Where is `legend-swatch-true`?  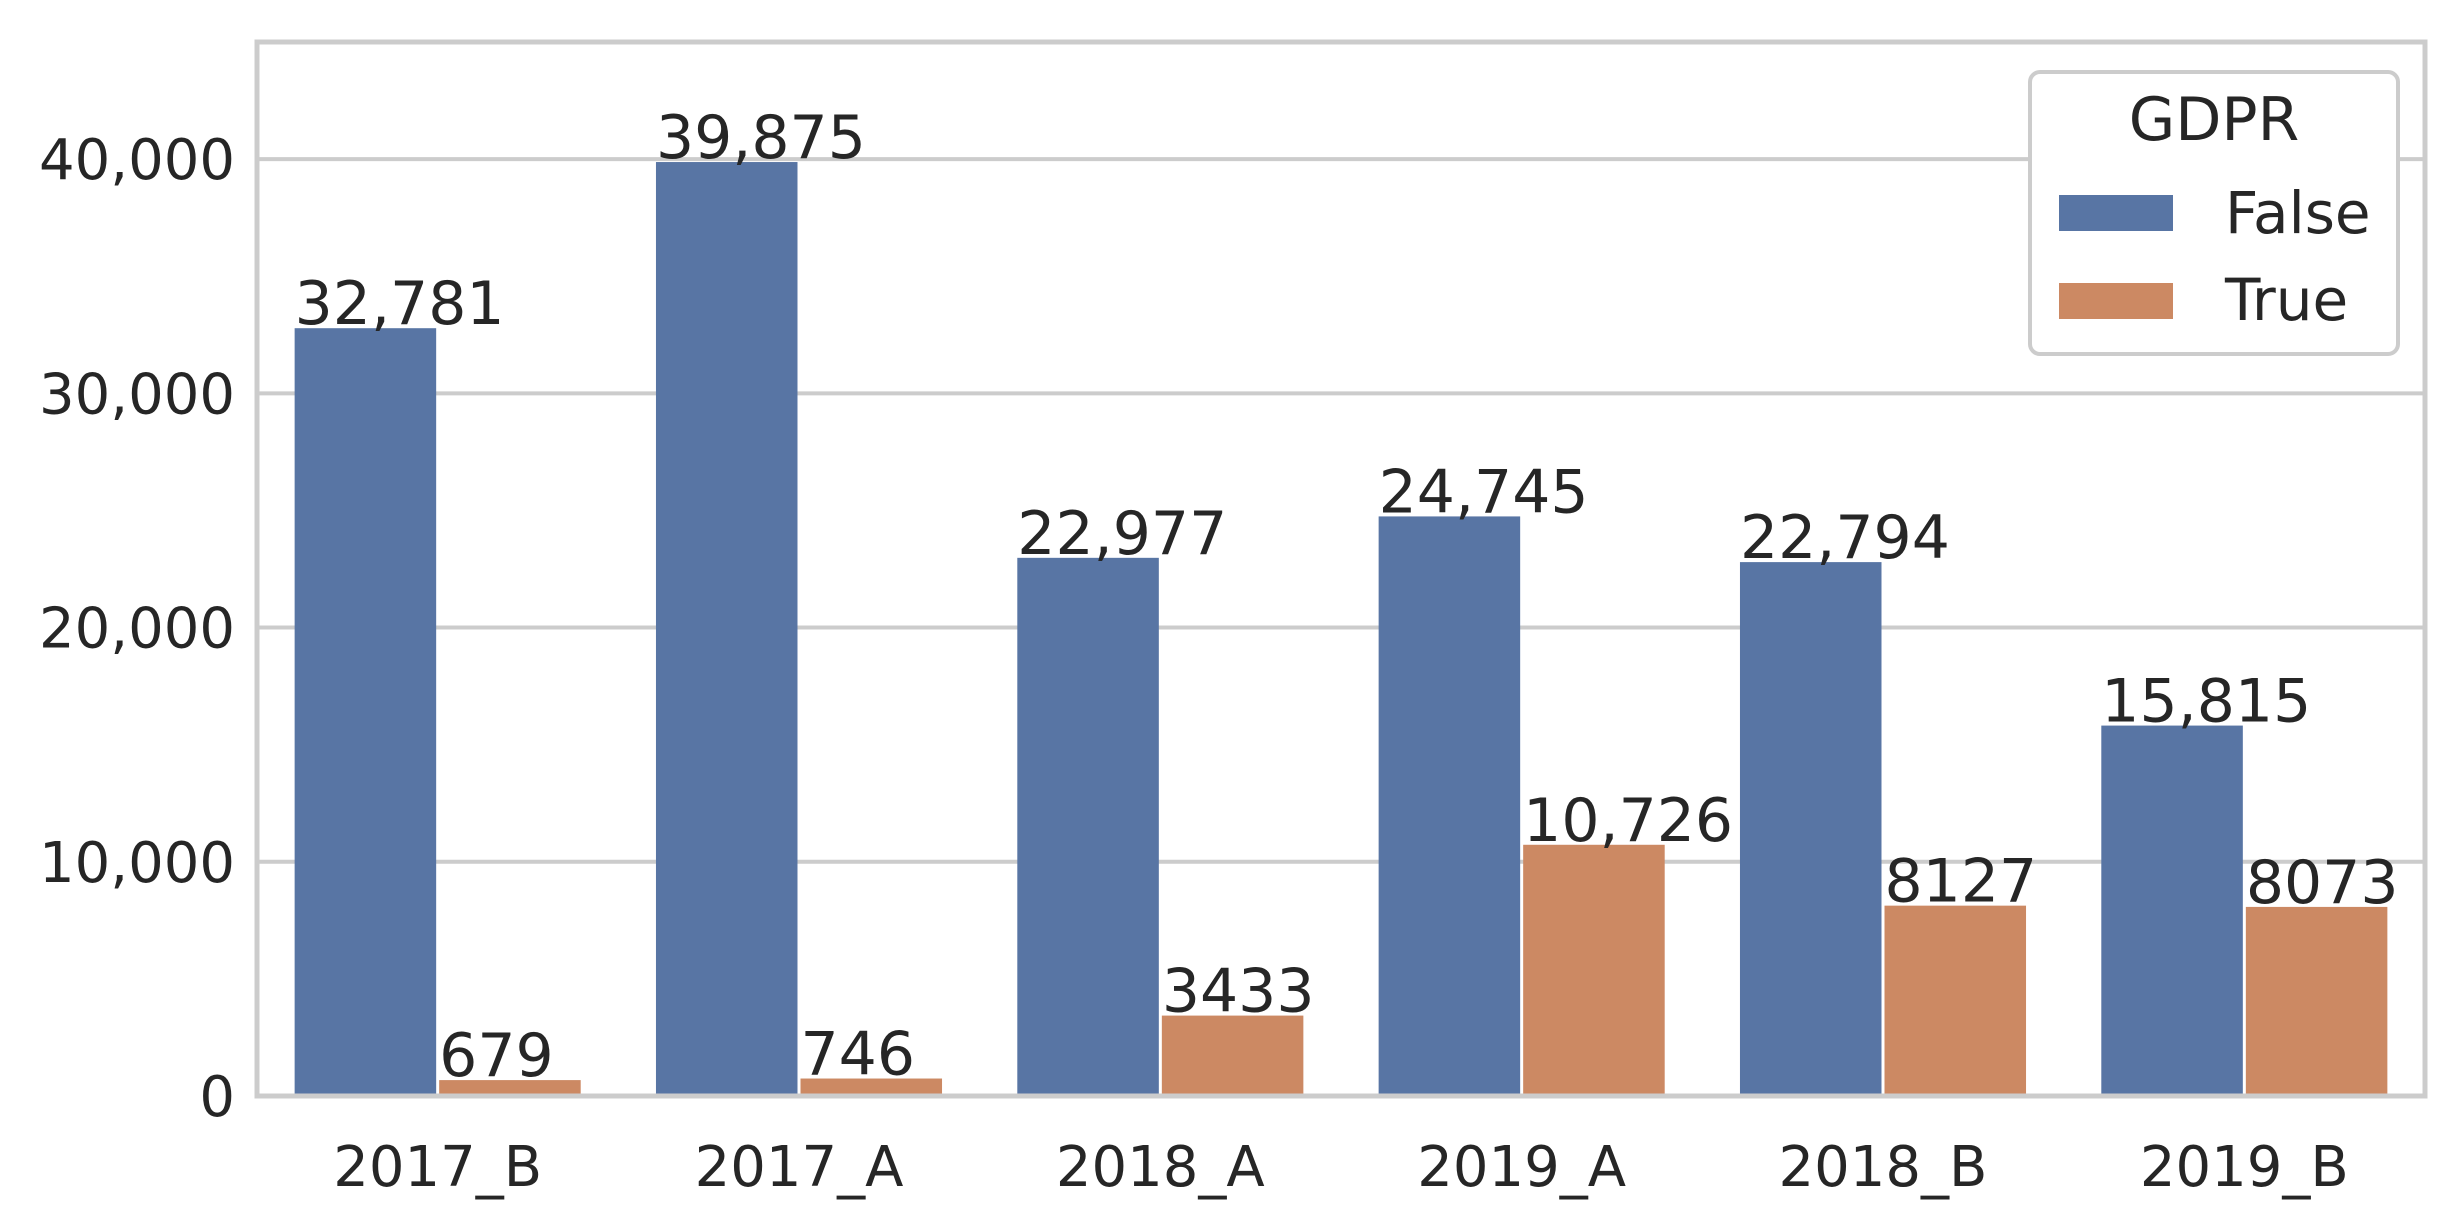
legend-swatch-true is located at coordinates (2116, 301).